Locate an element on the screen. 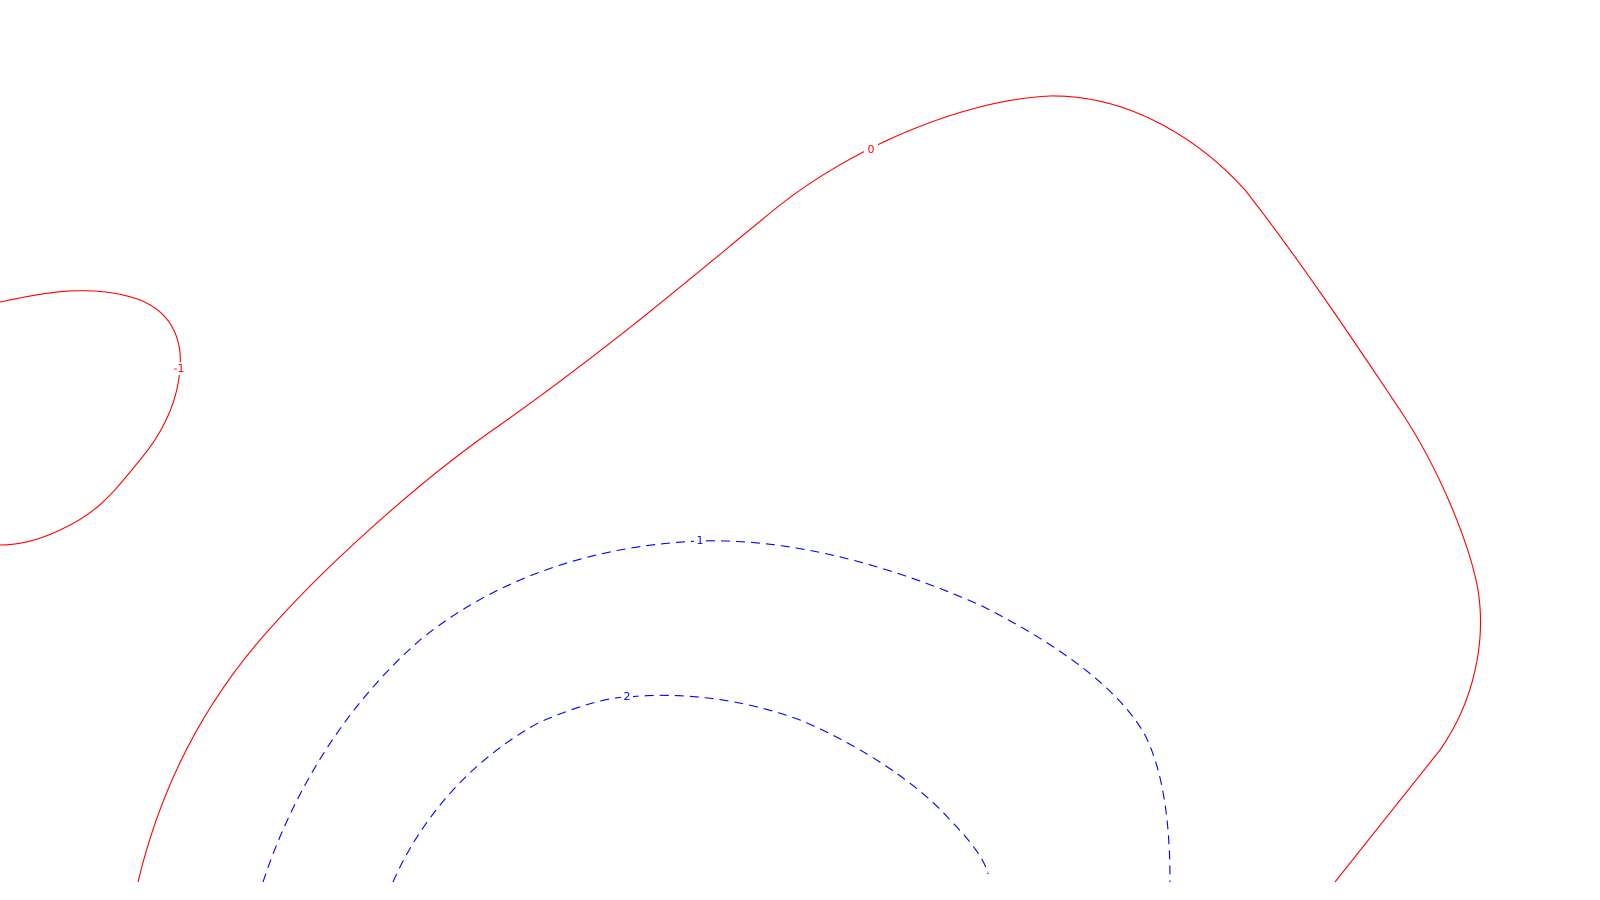 The image size is (1600, 900). contour-label-0: 0 is located at coordinates (871, 149).